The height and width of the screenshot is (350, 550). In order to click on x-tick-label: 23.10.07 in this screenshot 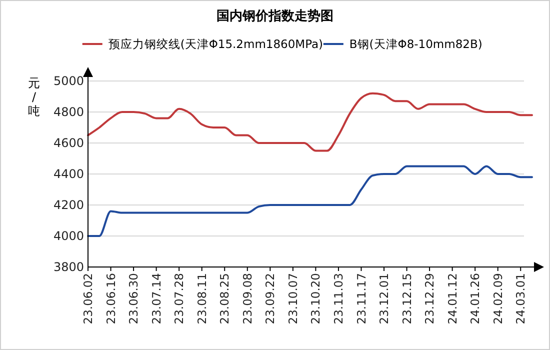, I will do `click(293, 298)`.